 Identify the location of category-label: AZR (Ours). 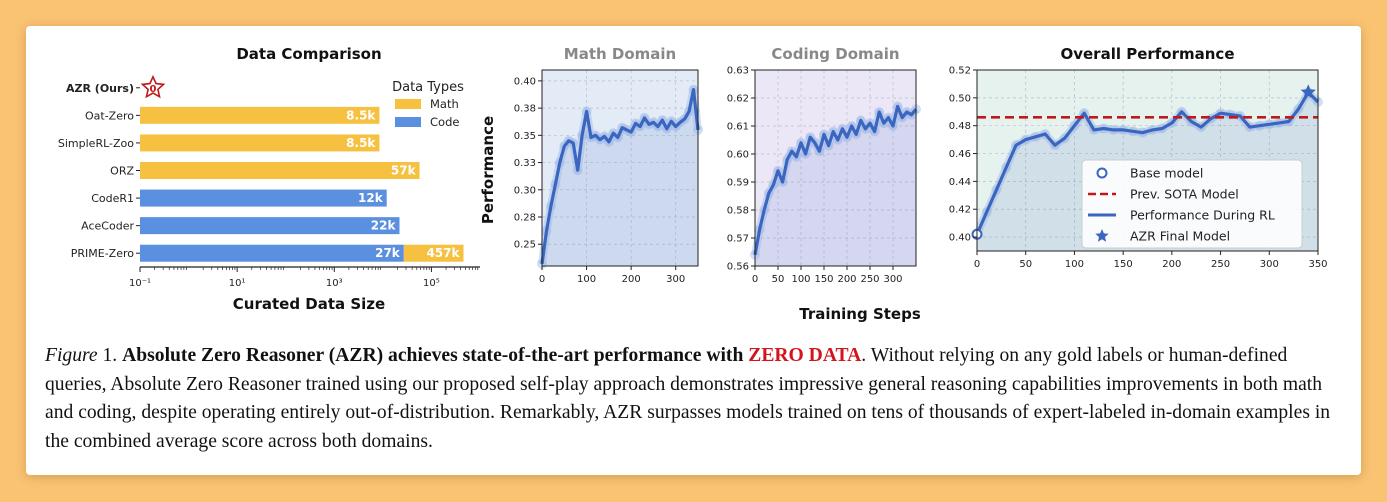
(100, 88).